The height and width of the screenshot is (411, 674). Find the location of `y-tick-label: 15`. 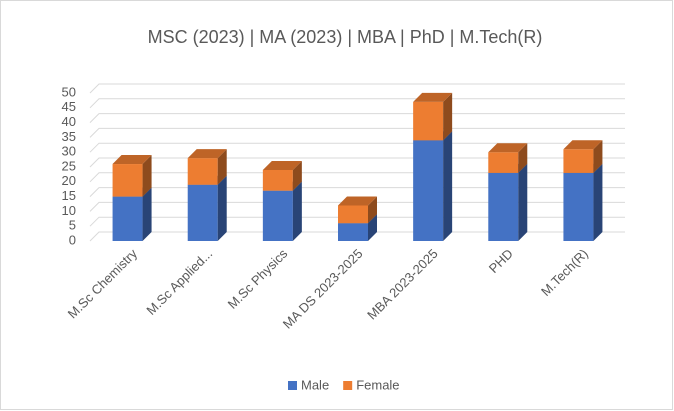

y-tick-label: 15 is located at coordinates (69, 195).